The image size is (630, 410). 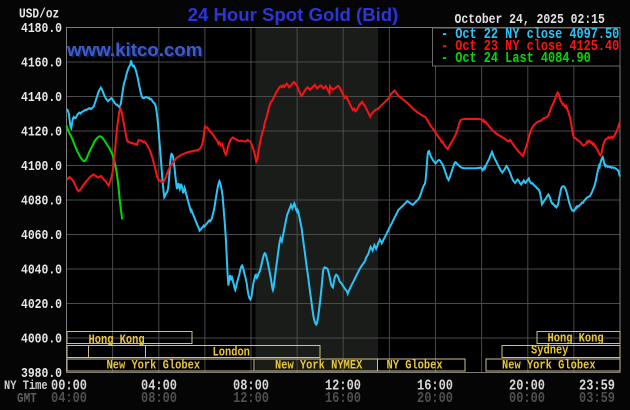 What do you see at coordinates (41, 28) in the screenshot?
I see `svg-text: 4180.0` at bounding box center [41, 28].